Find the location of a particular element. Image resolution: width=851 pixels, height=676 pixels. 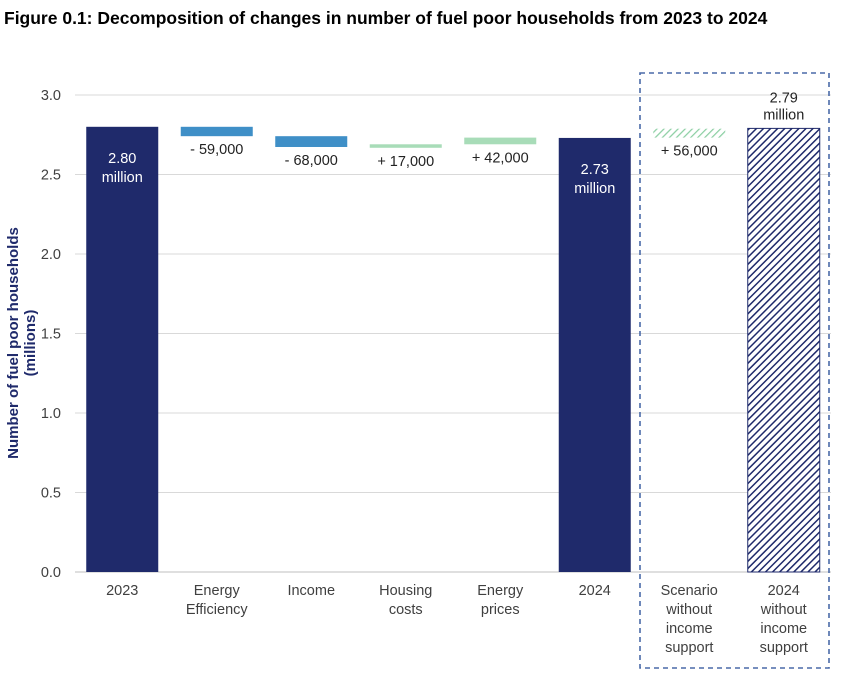

y-axis-ticks: 0.0 0.5 1.0 1.5 2.0 2.5 3.0 is located at coordinates (51, 334).